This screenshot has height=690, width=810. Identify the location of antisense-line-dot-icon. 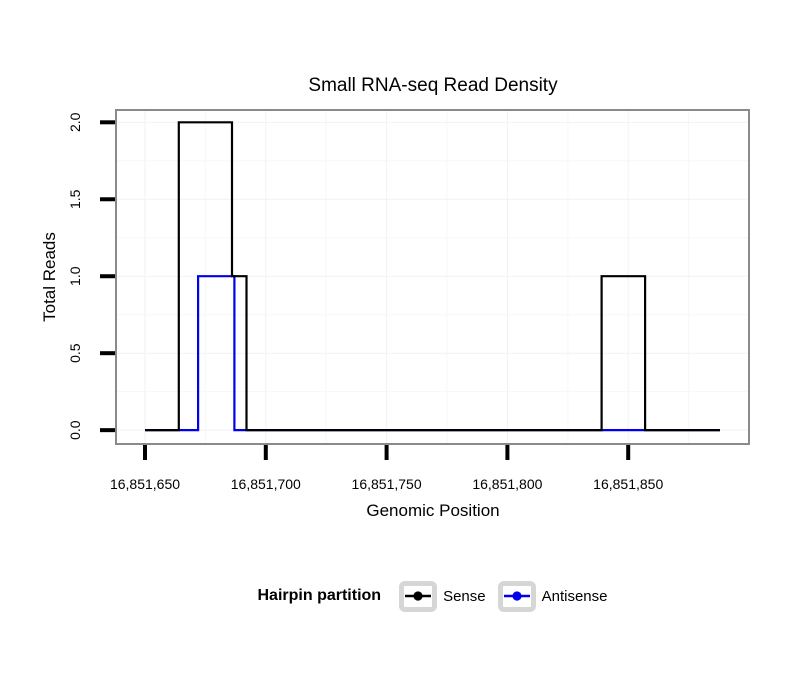
(516, 596).